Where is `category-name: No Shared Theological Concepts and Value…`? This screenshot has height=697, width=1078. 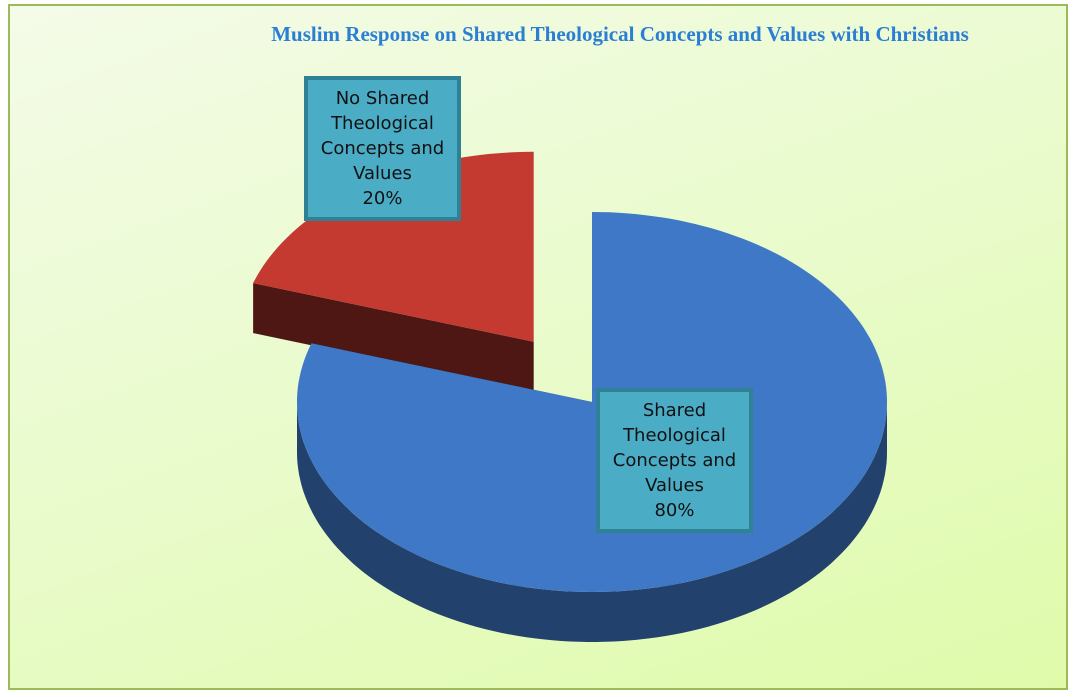 category-name: No Shared Theological Concepts and Value… is located at coordinates (382, 136).